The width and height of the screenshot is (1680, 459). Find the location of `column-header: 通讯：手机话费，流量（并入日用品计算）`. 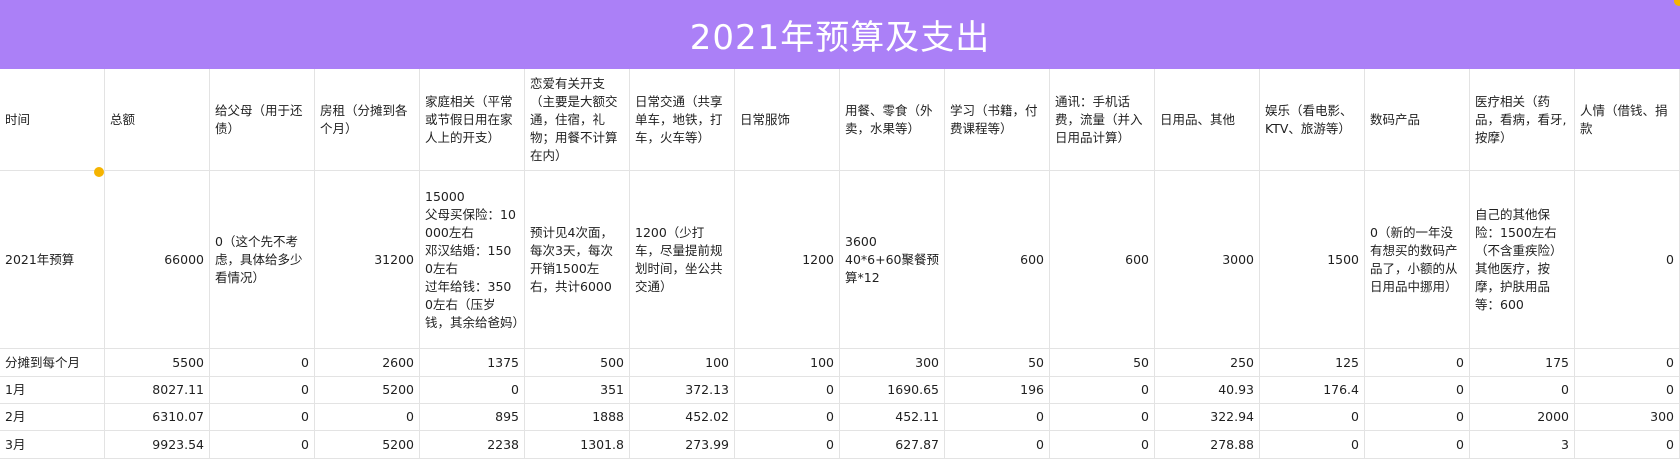

column-header: 通讯：手机话费，流量（并入日用品计算） is located at coordinates (1102, 120).